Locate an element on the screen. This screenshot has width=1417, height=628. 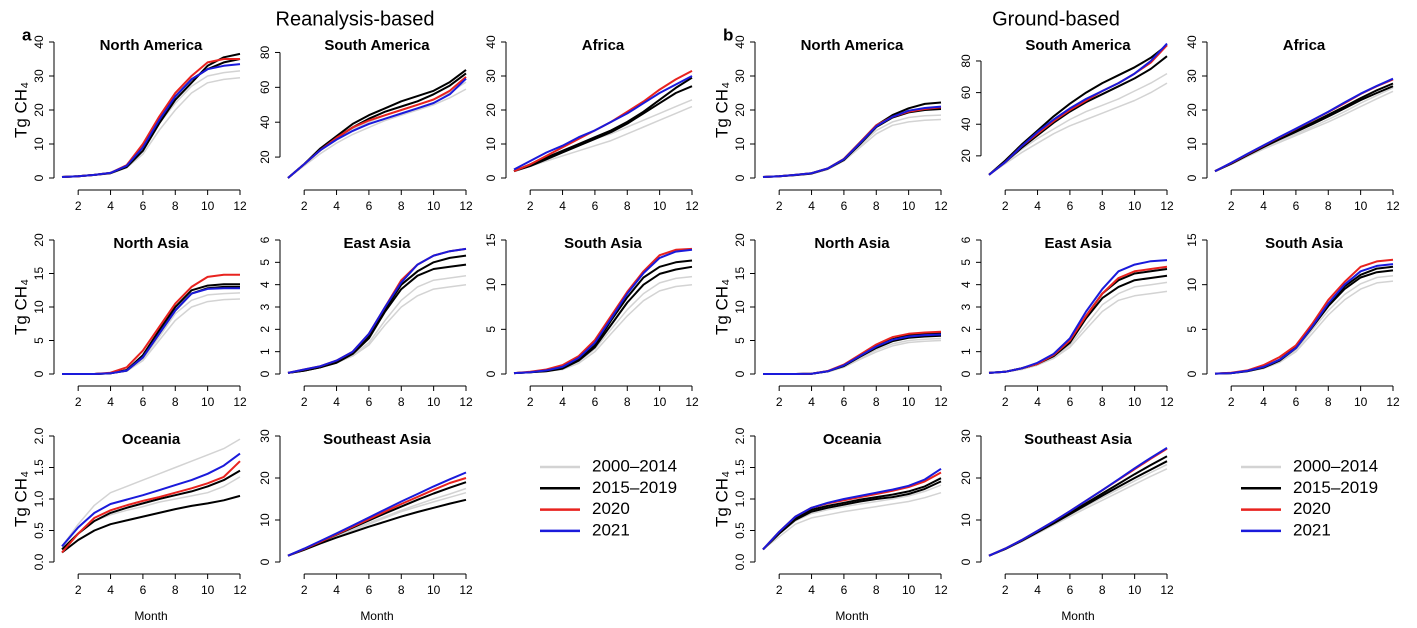
chart-title: North Asia is located at coordinates (852, 243).